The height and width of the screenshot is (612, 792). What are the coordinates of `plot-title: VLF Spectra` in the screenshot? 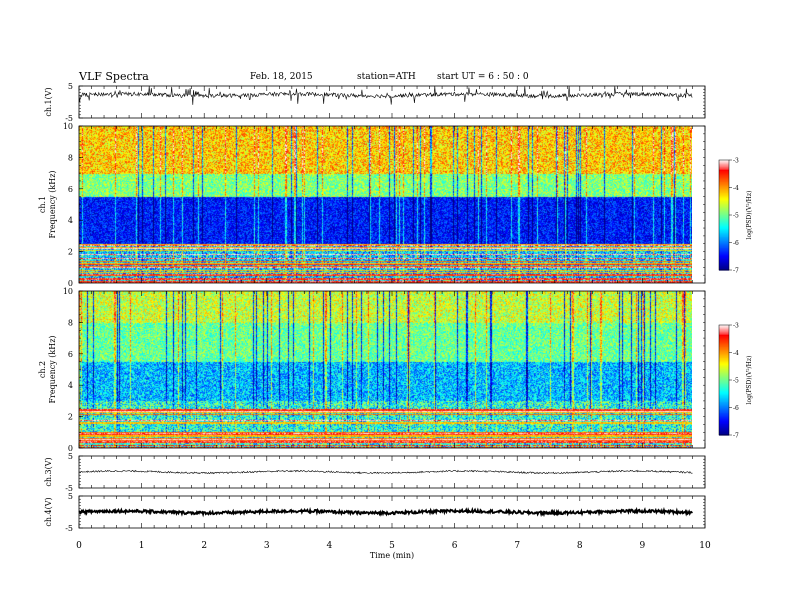 It's located at (114, 76).